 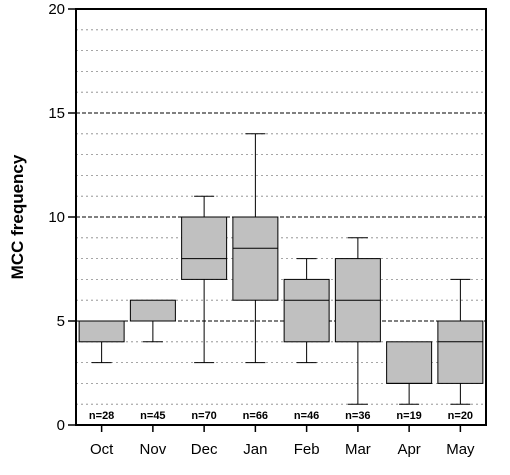 I want to click on n-labels: n=28 n=45 n=70 n=66 n=46 n=36 n=19 n=20, so click(x=281, y=416).